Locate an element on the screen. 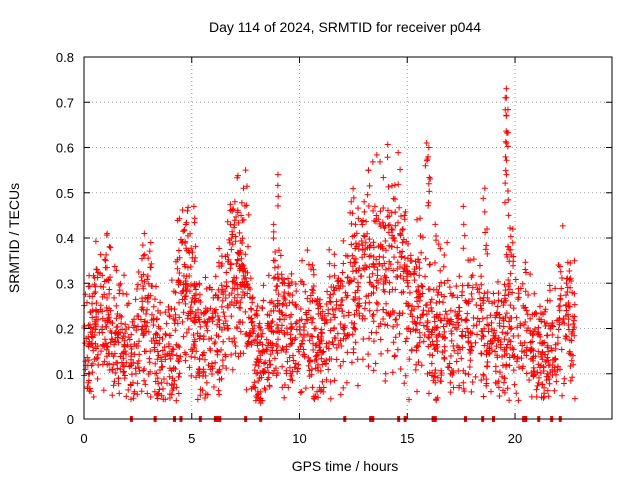 This screenshot has height=480, width=640. y-axis-label: SRMTID / TECUs is located at coordinates (14, 238).